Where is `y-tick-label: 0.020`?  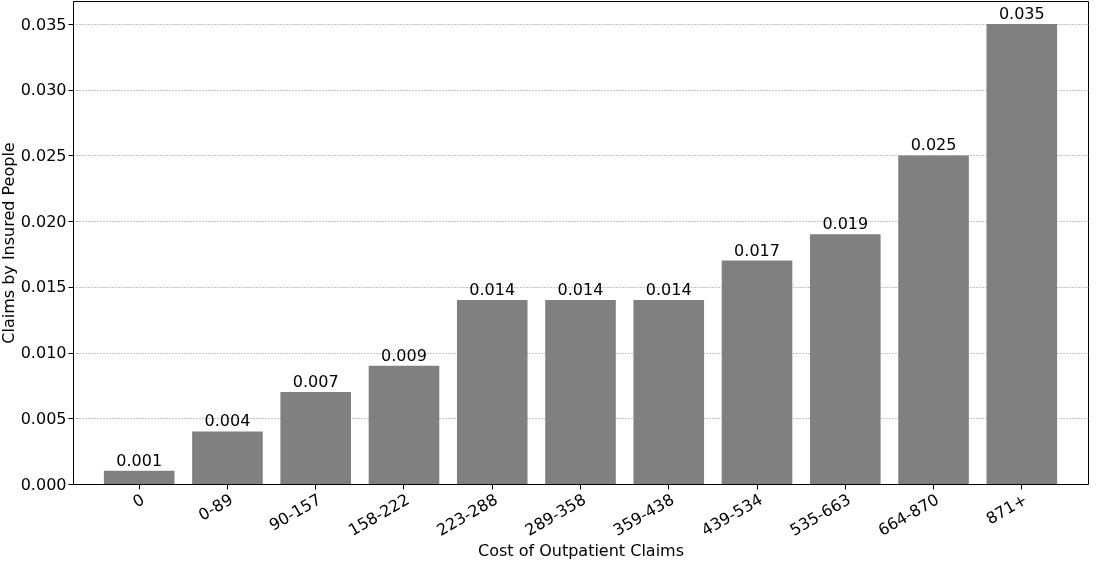
y-tick-label: 0.020 is located at coordinates (43, 221).